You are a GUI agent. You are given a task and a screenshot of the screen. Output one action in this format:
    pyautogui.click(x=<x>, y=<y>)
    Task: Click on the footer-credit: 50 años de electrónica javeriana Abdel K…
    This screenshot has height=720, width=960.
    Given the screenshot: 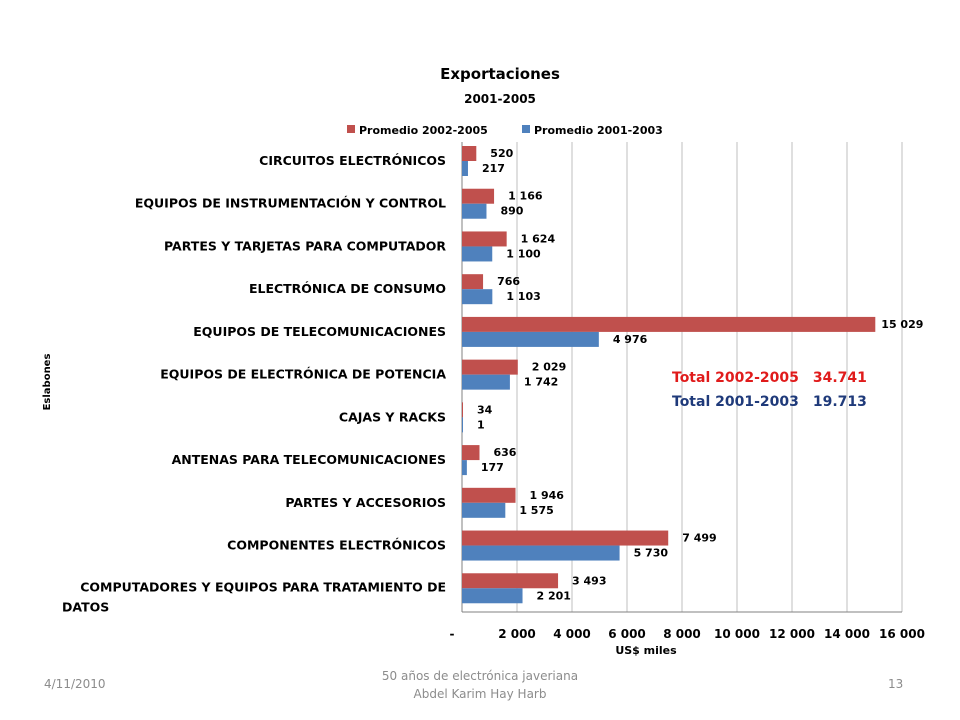 What is the action you would take?
    pyautogui.click(x=480, y=685)
    